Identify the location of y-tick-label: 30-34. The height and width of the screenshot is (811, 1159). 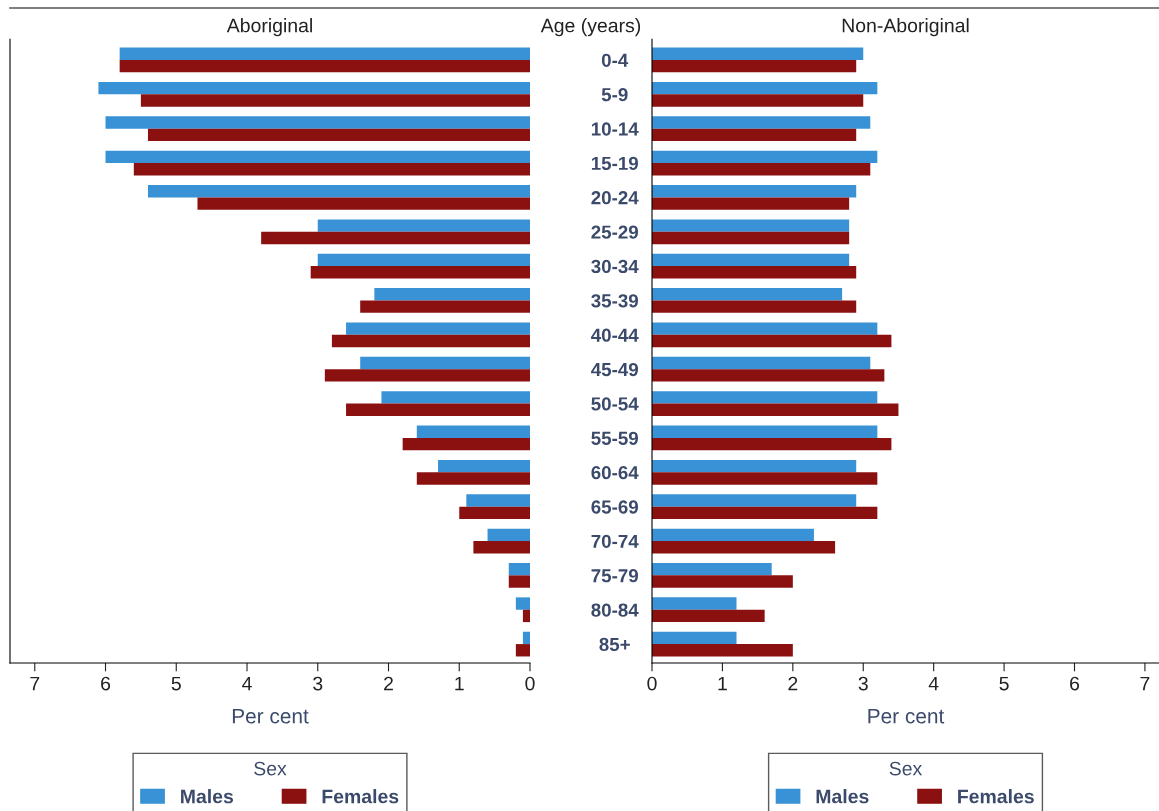
(615, 266).